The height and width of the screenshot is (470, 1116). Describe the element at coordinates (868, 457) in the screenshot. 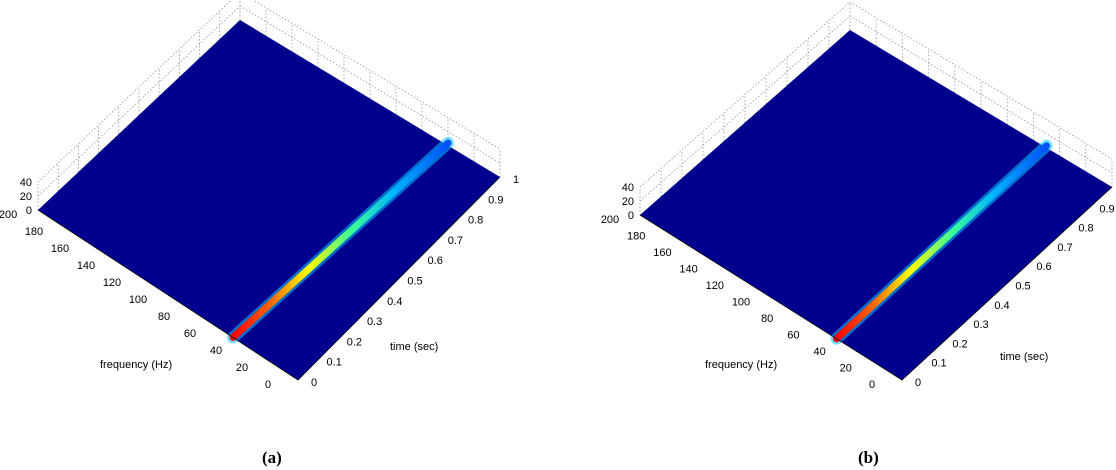

I see `panel-label-b: (b)` at that location.